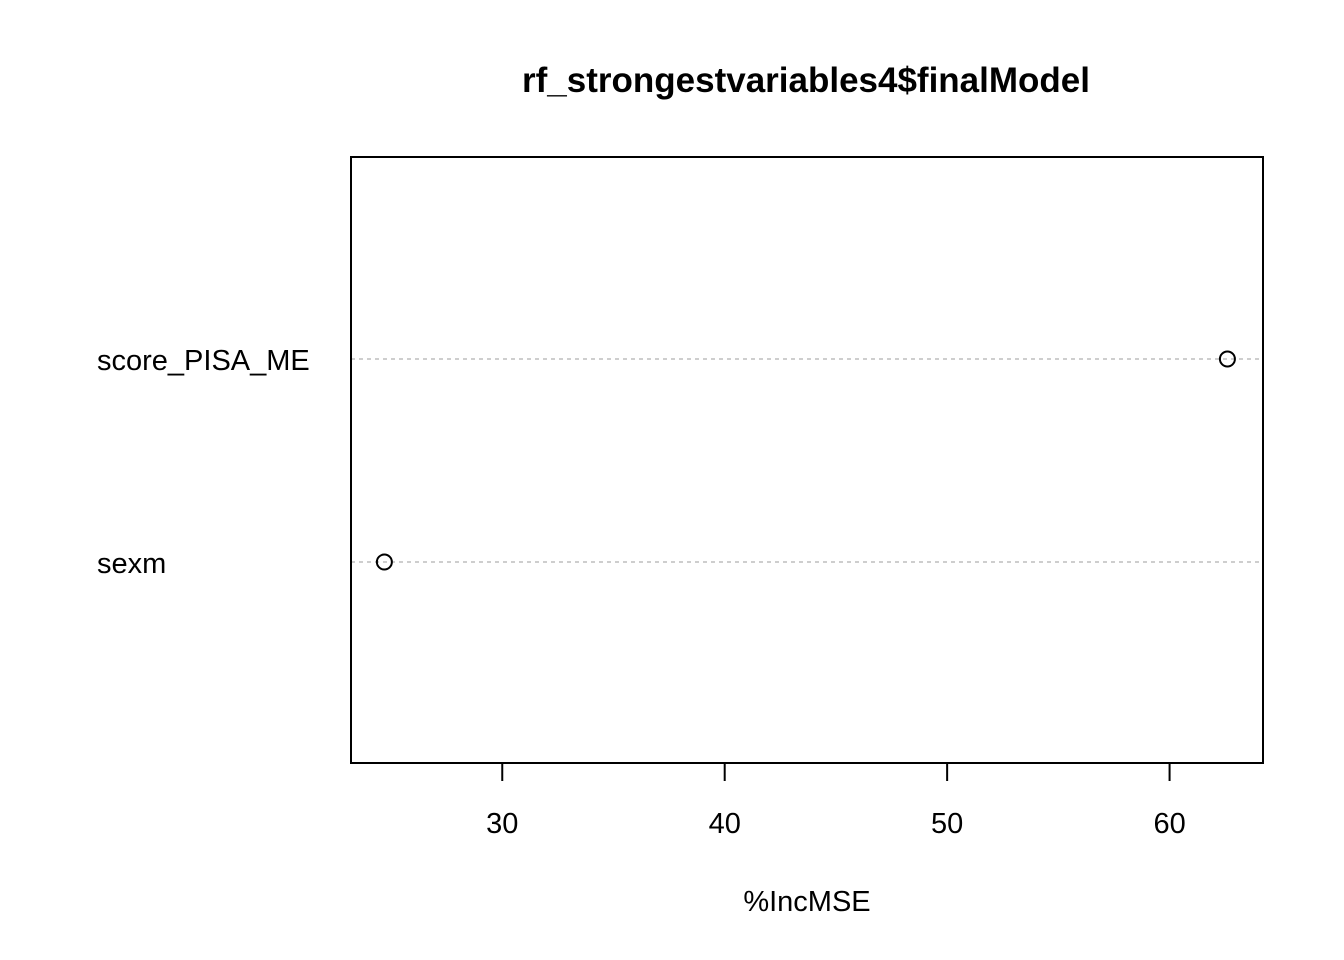 The width and height of the screenshot is (1344, 960). I want to click on data-points, so click(805, 460).